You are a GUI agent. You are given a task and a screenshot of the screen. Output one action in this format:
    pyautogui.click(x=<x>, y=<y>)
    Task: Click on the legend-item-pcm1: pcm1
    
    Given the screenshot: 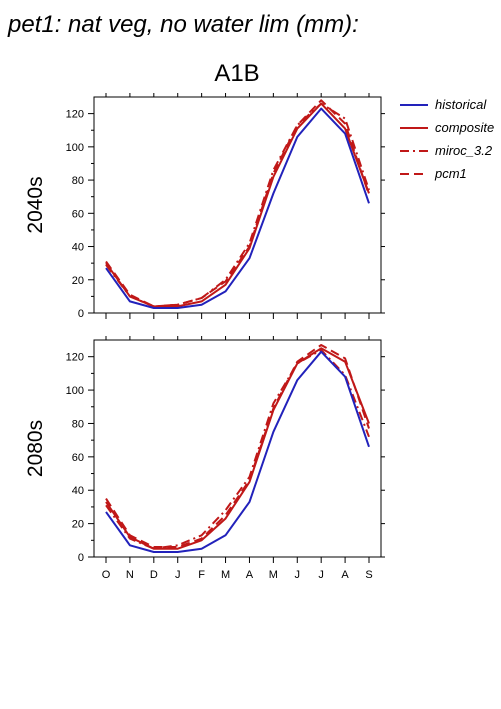 What is the action you would take?
    pyautogui.click(x=433, y=173)
    